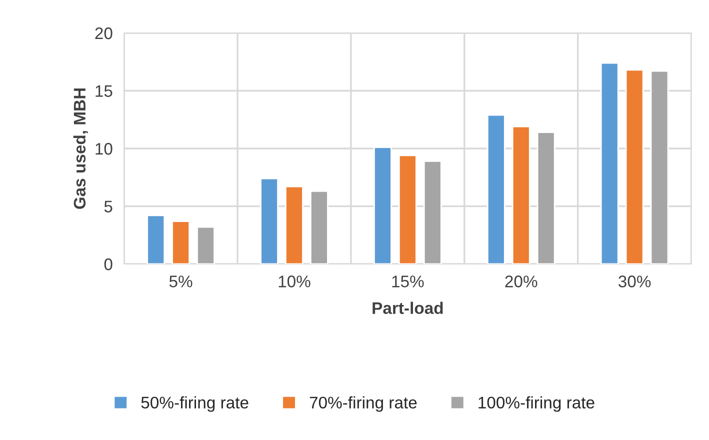 This screenshot has height=440, width=709. What do you see at coordinates (363, 404) in the screenshot?
I see `legend-label: 70%-firing rate` at bounding box center [363, 404].